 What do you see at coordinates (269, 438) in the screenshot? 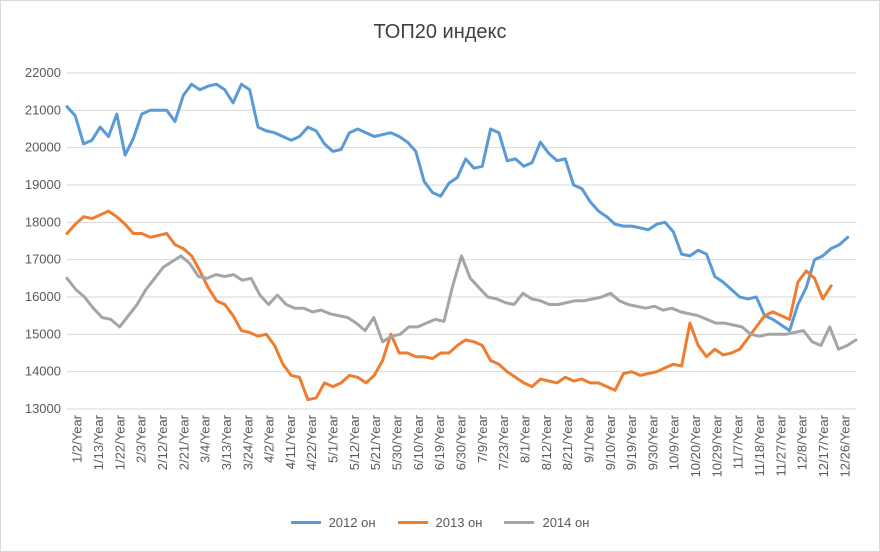
I see `x-tick-label: 4/2/Year` at bounding box center [269, 438].